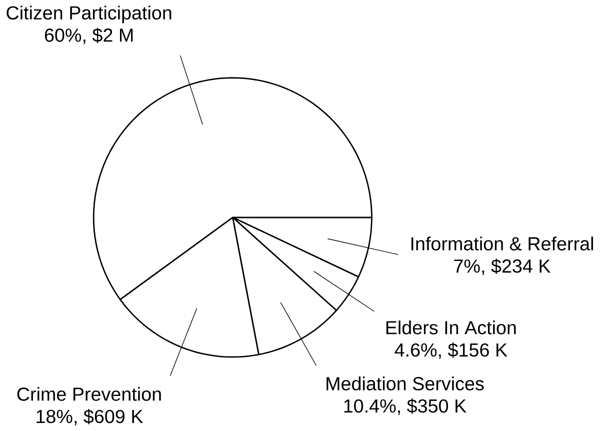 Image resolution: width=600 pixels, height=431 pixels. I want to click on data-label: 10.4%, $350 K, so click(405, 406).